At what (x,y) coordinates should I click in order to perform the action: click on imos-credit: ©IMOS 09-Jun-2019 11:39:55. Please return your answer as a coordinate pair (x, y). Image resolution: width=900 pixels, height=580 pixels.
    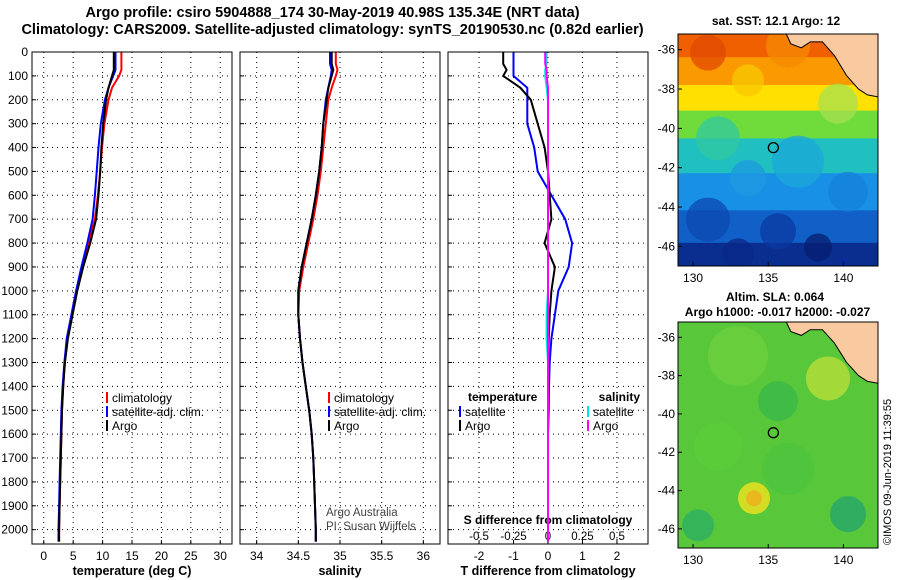
    Looking at the image, I should click on (888, 471).